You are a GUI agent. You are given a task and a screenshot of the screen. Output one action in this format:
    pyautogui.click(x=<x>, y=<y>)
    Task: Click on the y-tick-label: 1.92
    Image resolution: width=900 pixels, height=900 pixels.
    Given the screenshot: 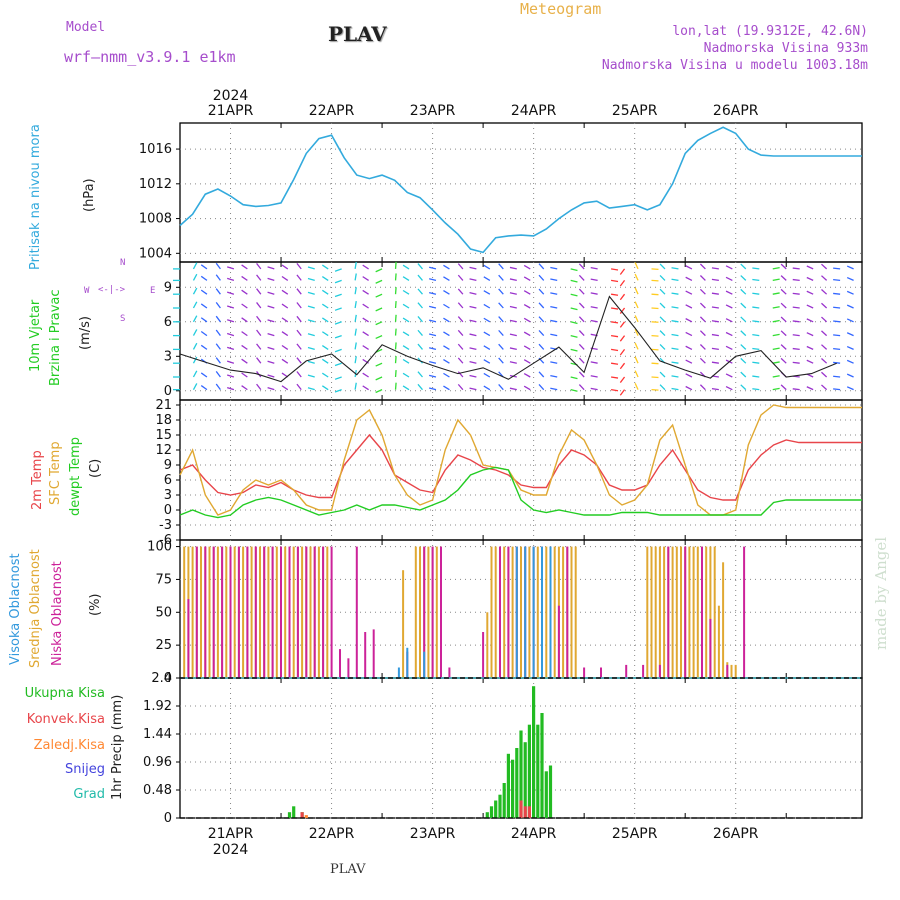 What is the action you would take?
    pyautogui.click(x=157, y=706)
    